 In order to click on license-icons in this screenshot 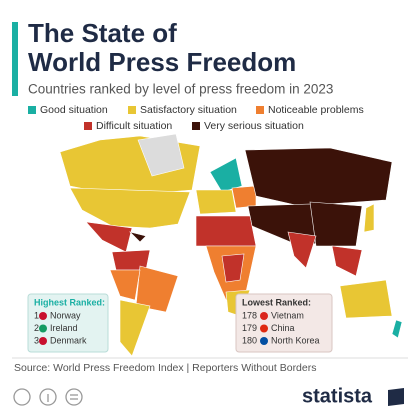, I will do `click(48, 397)`.